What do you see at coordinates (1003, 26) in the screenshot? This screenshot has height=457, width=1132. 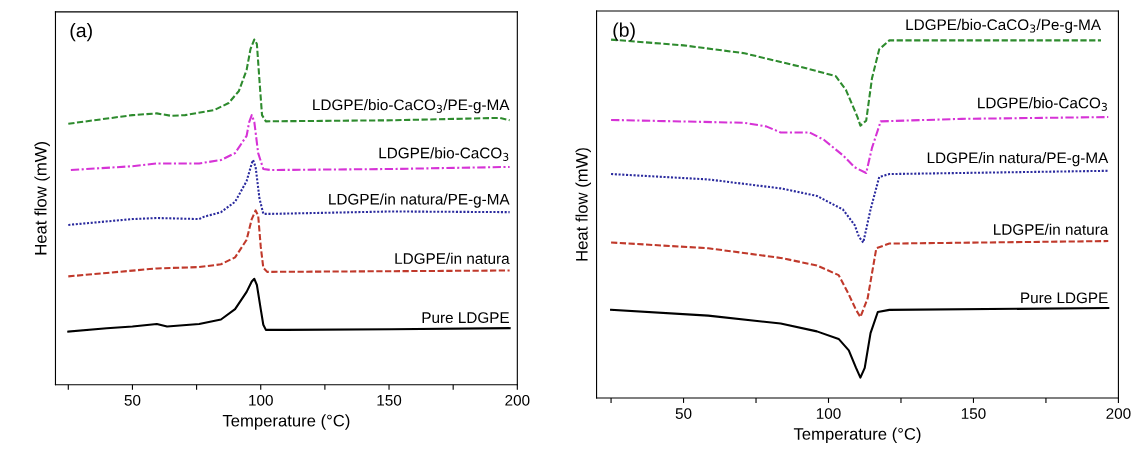 I see `series-label: LDGPE/bio-CaCO$_{3}$/Pe-g-MA` at bounding box center [1003, 26].